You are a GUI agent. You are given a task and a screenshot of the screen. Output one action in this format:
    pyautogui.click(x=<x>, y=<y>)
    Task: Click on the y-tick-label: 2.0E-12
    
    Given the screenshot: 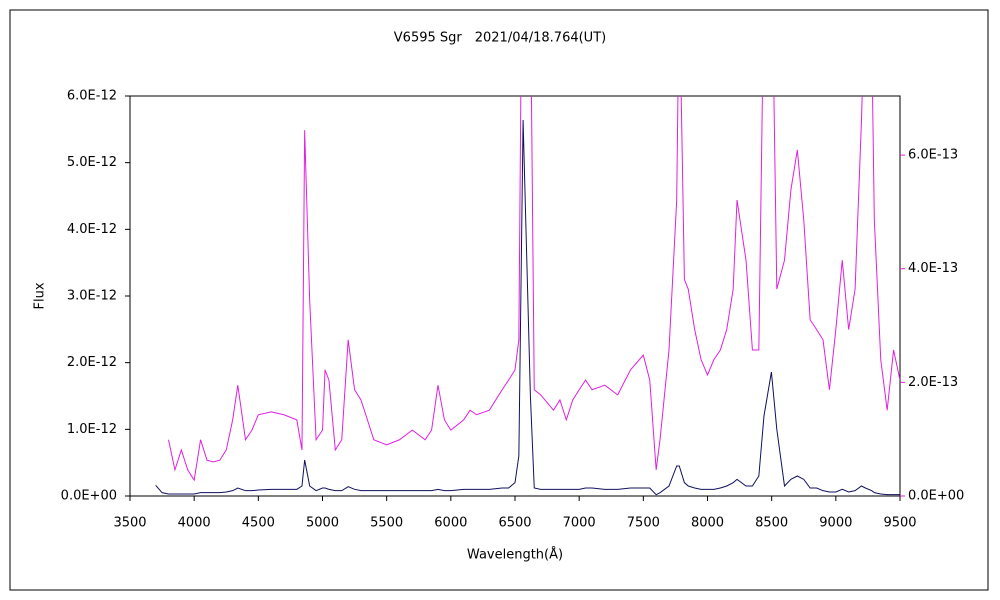 What is the action you would take?
    pyautogui.click(x=92, y=362)
    